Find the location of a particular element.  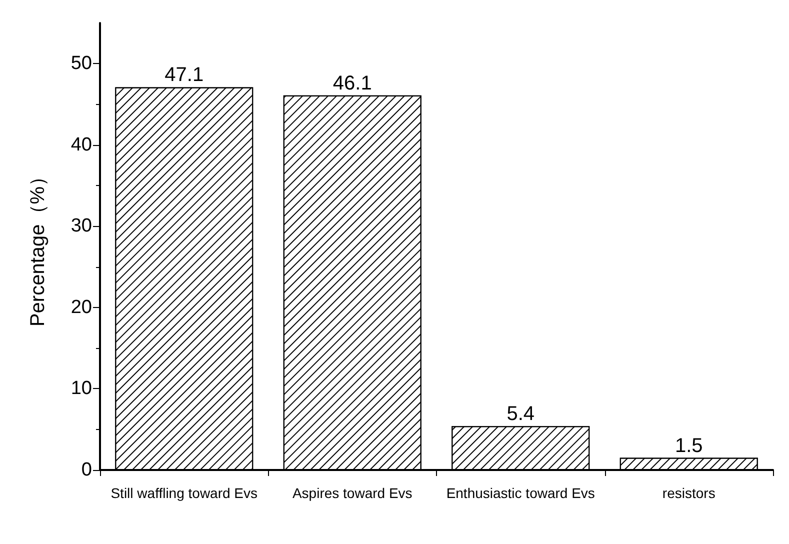

y-tick-label: 20 is located at coordinates (81, 307).